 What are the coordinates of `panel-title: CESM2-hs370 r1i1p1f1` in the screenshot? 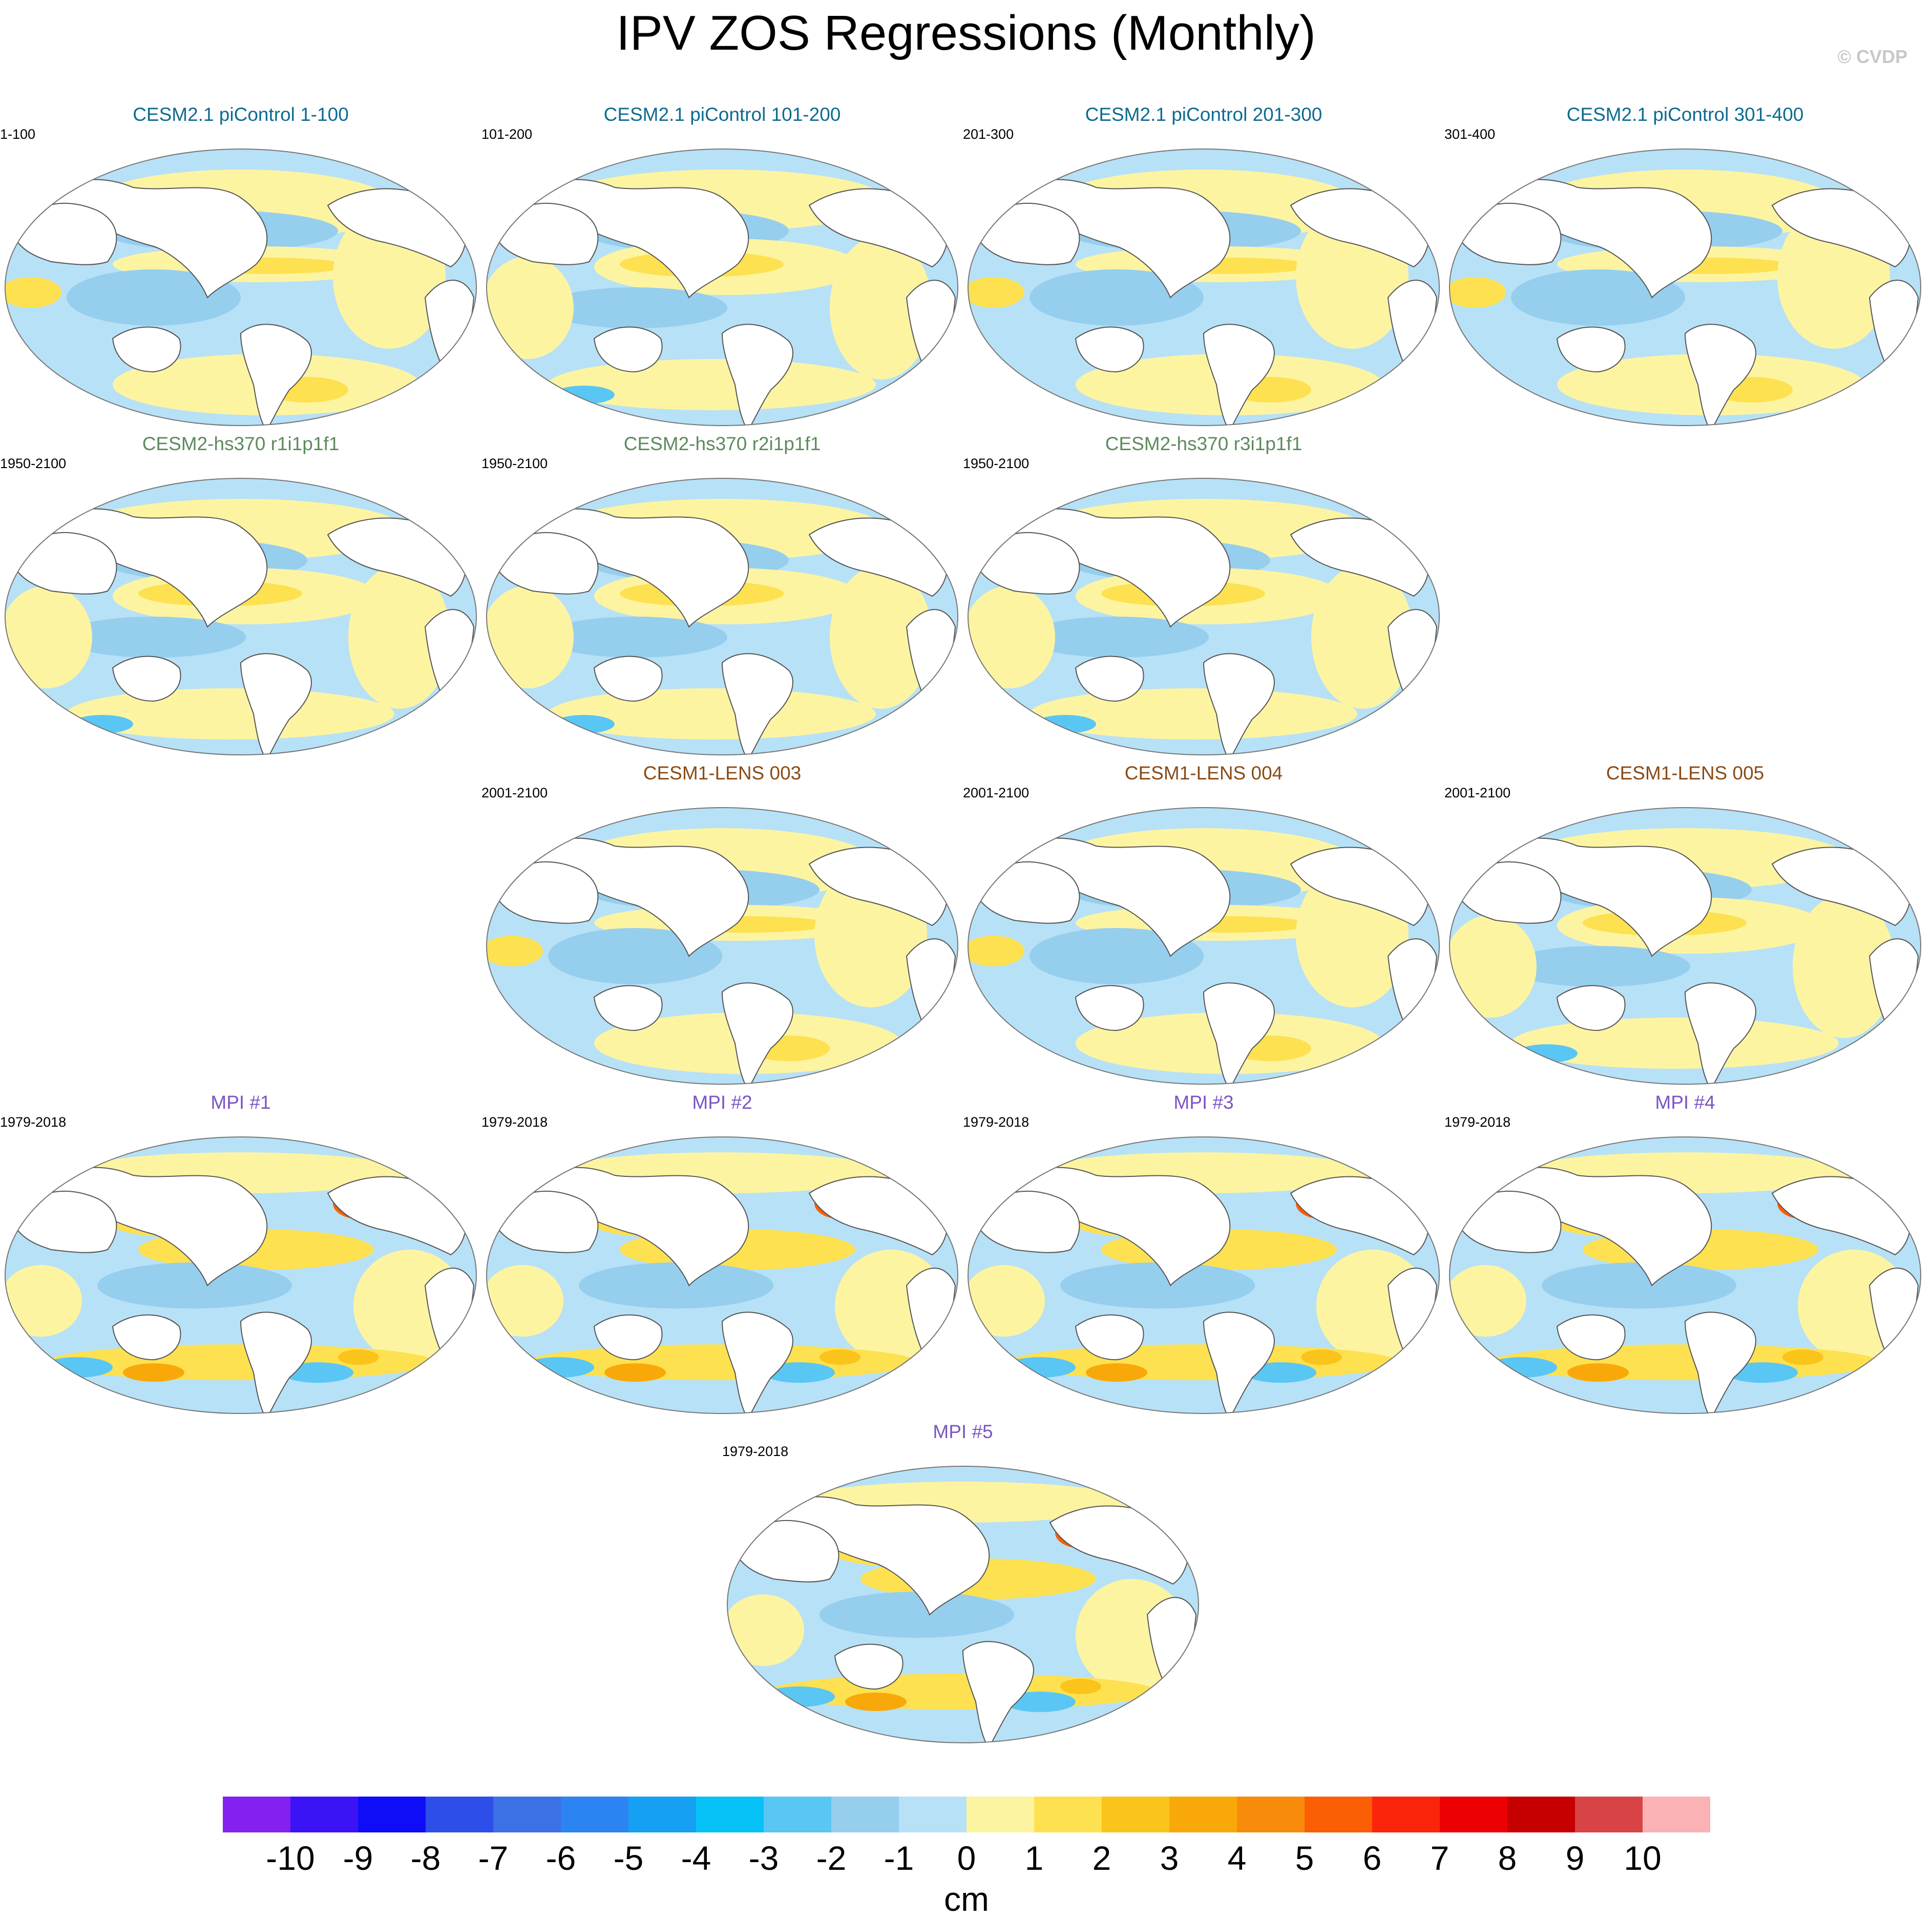 It's located at (241, 444).